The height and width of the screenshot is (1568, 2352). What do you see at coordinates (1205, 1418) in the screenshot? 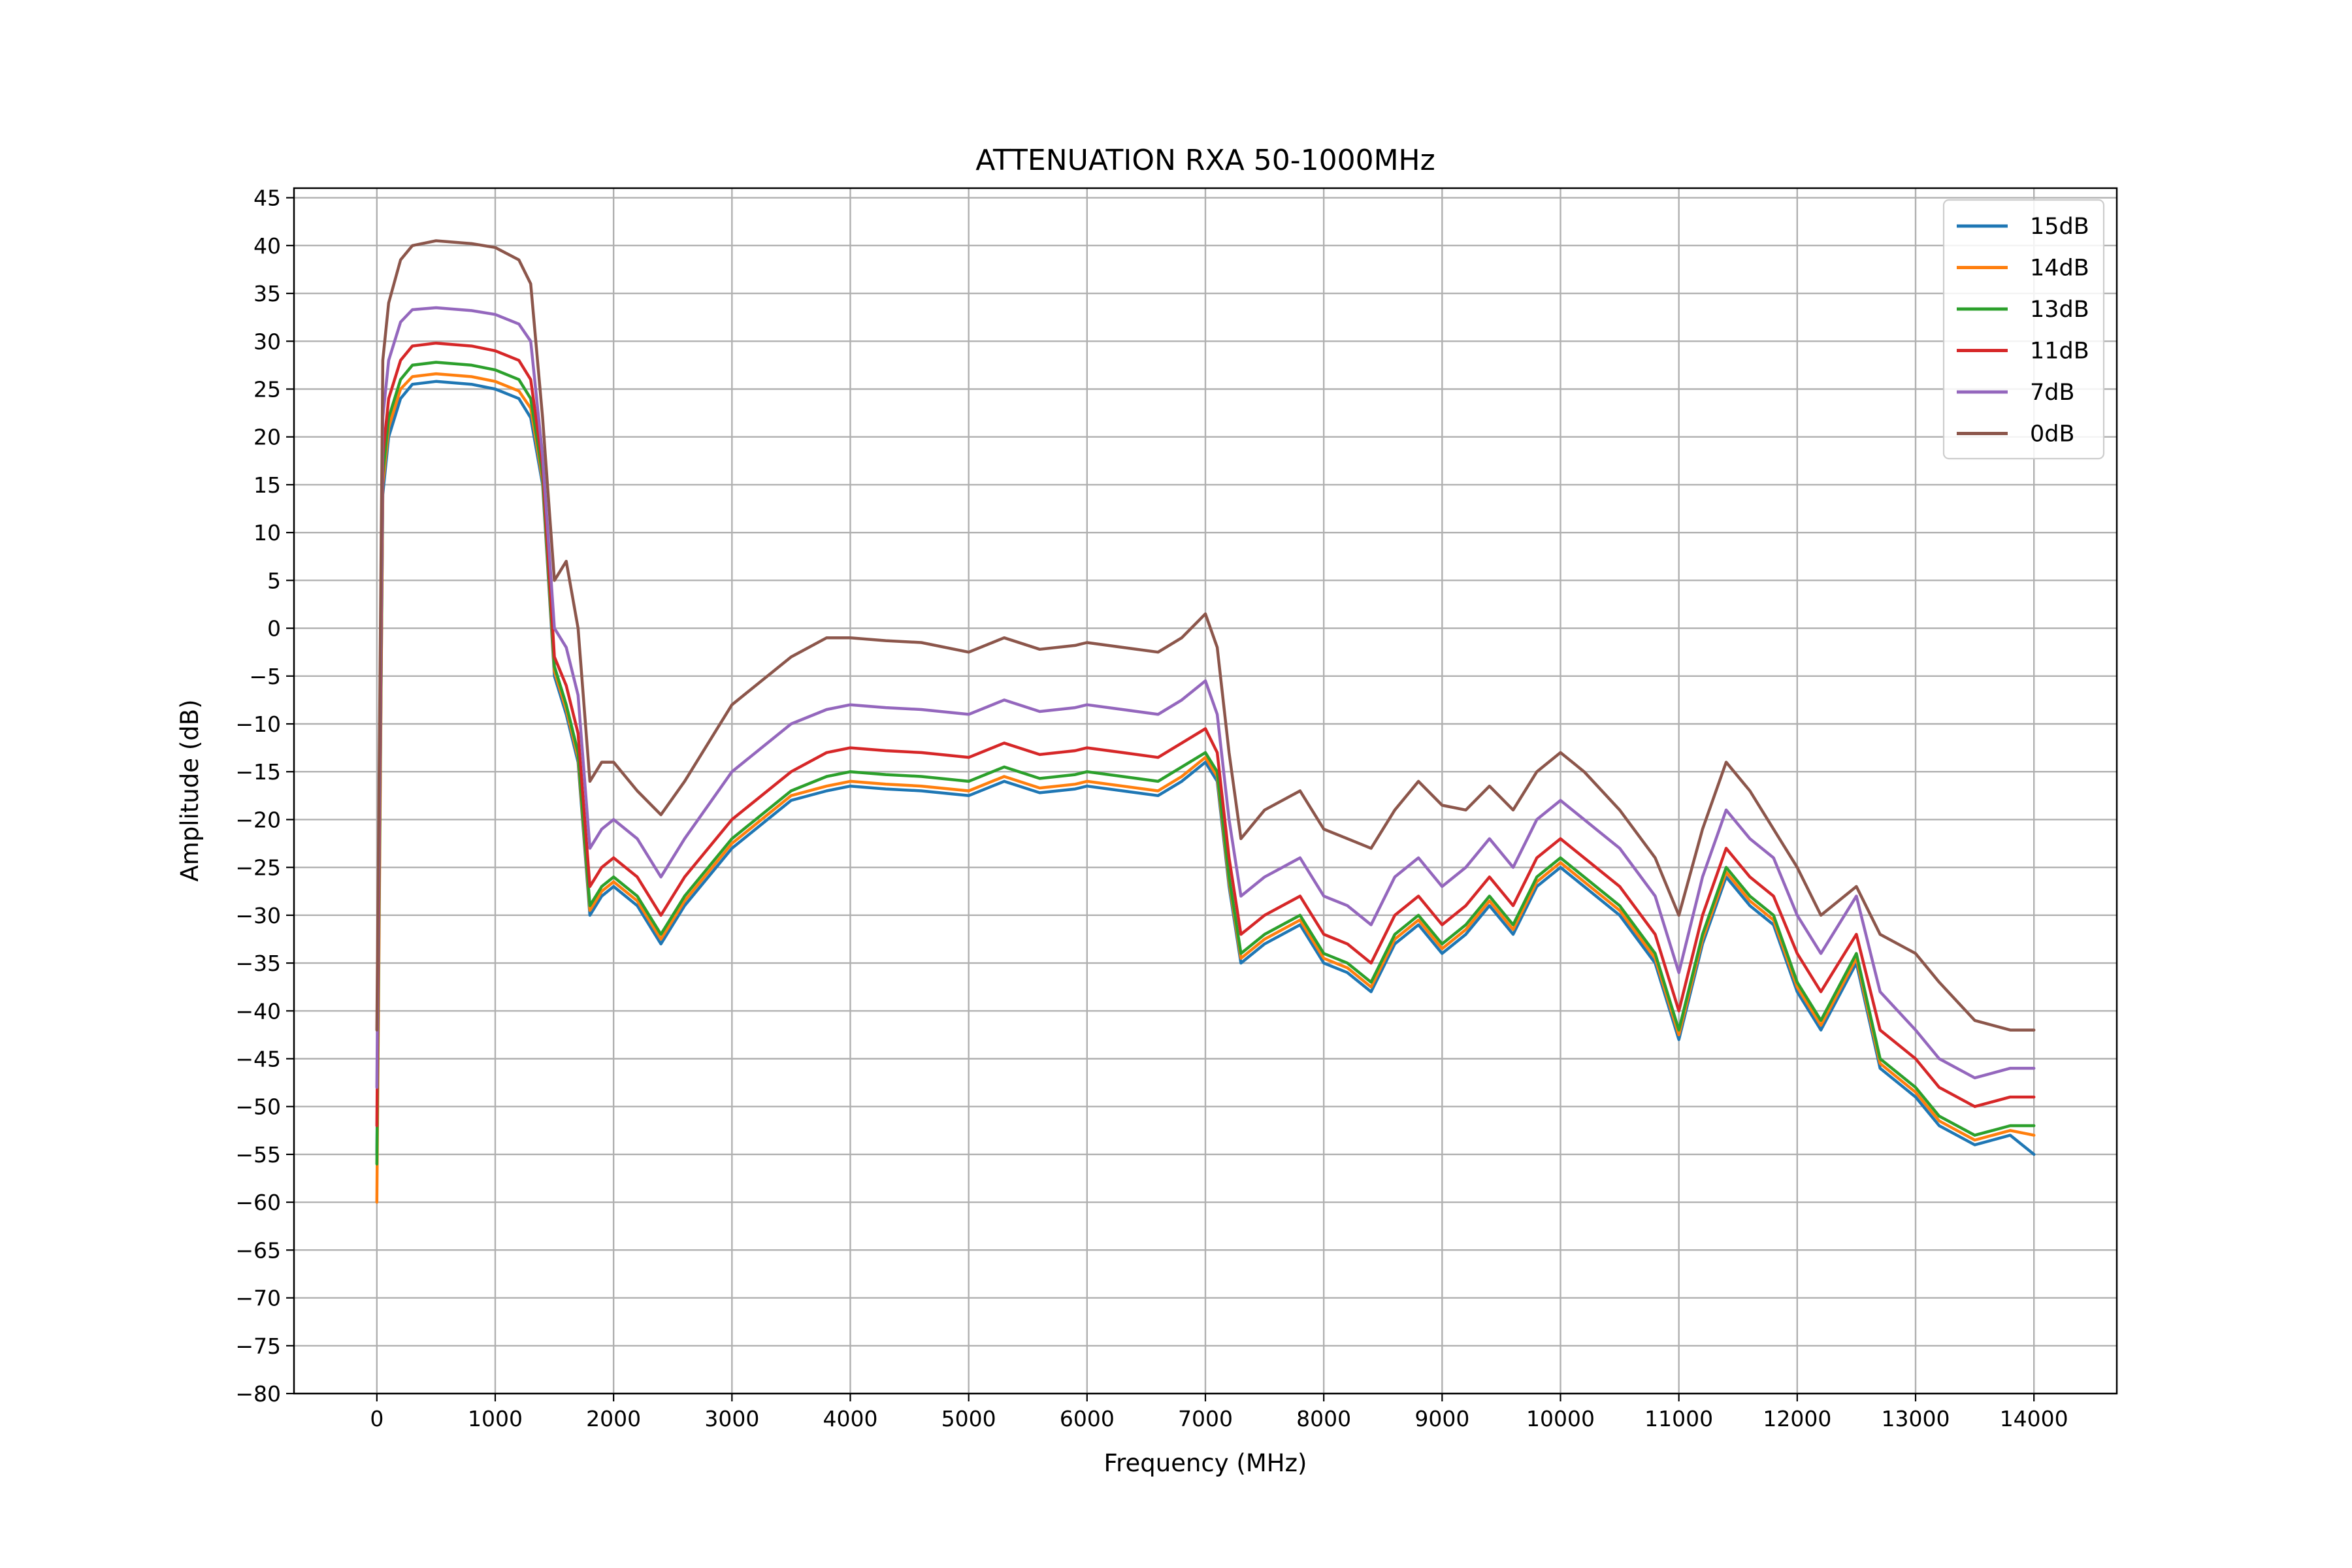
I see `x-tick-label: 7000` at bounding box center [1205, 1418].